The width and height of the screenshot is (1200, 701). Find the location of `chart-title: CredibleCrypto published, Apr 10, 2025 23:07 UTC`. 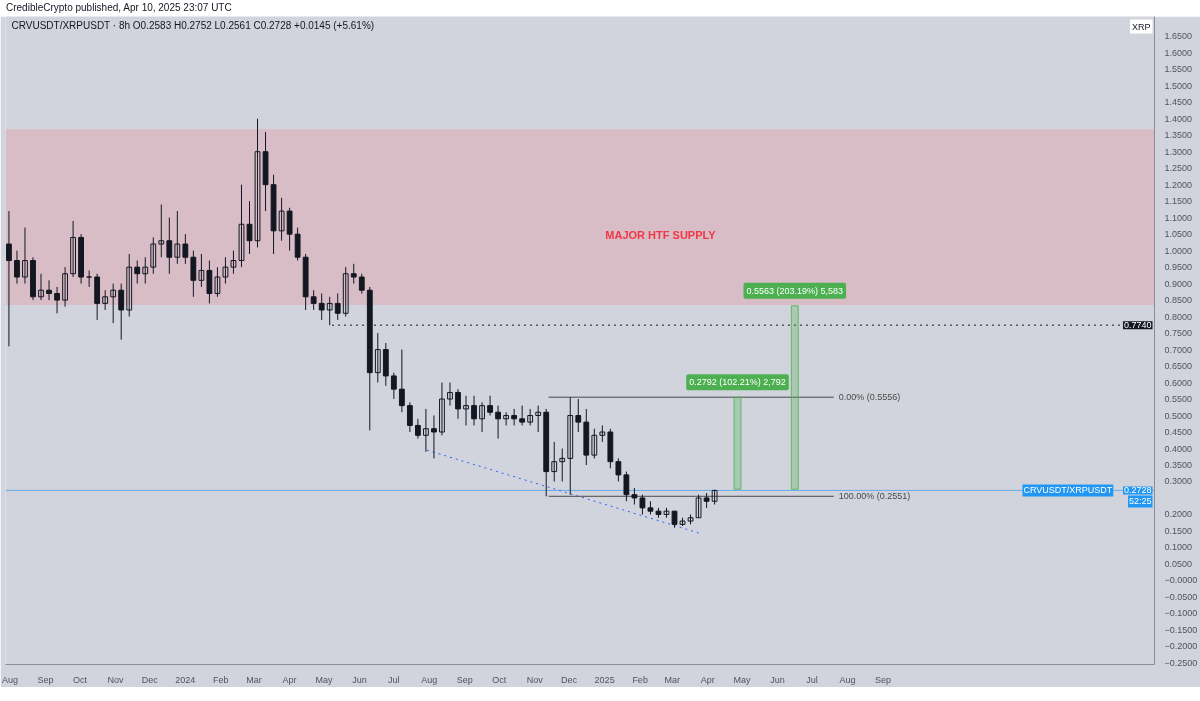

chart-title: CredibleCrypto published, Apr 10, 2025 23:07 UTC is located at coordinates (119, 8).